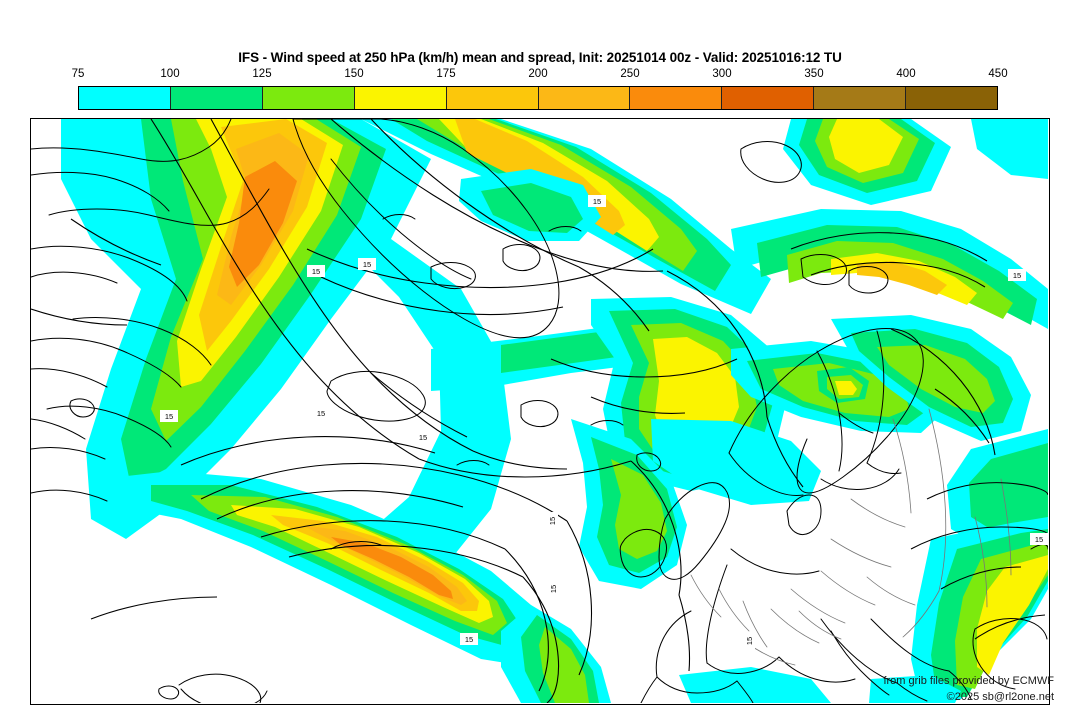  I want to click on colorbar-tick-labels: 75 100 125 150 175 200 250 300 350 400 450, so click(540, 76).